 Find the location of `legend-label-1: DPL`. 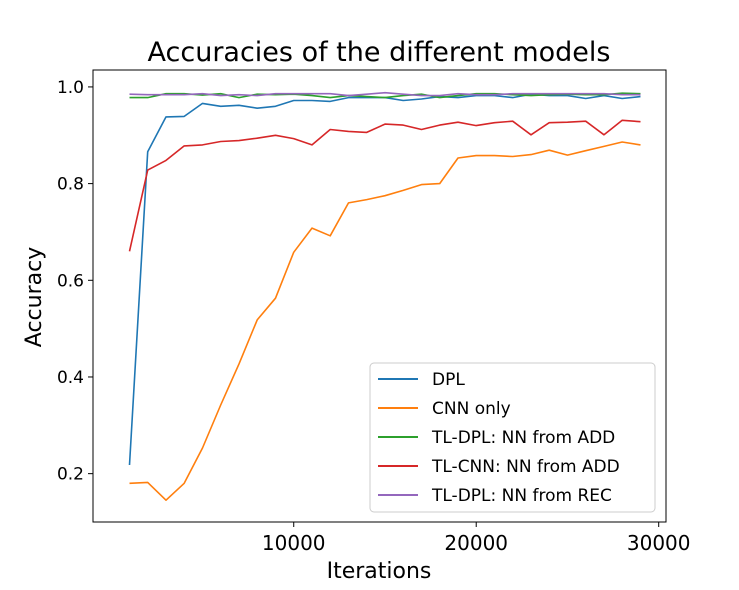

legend-label-1: DPL is located at coordinates (448, 380).